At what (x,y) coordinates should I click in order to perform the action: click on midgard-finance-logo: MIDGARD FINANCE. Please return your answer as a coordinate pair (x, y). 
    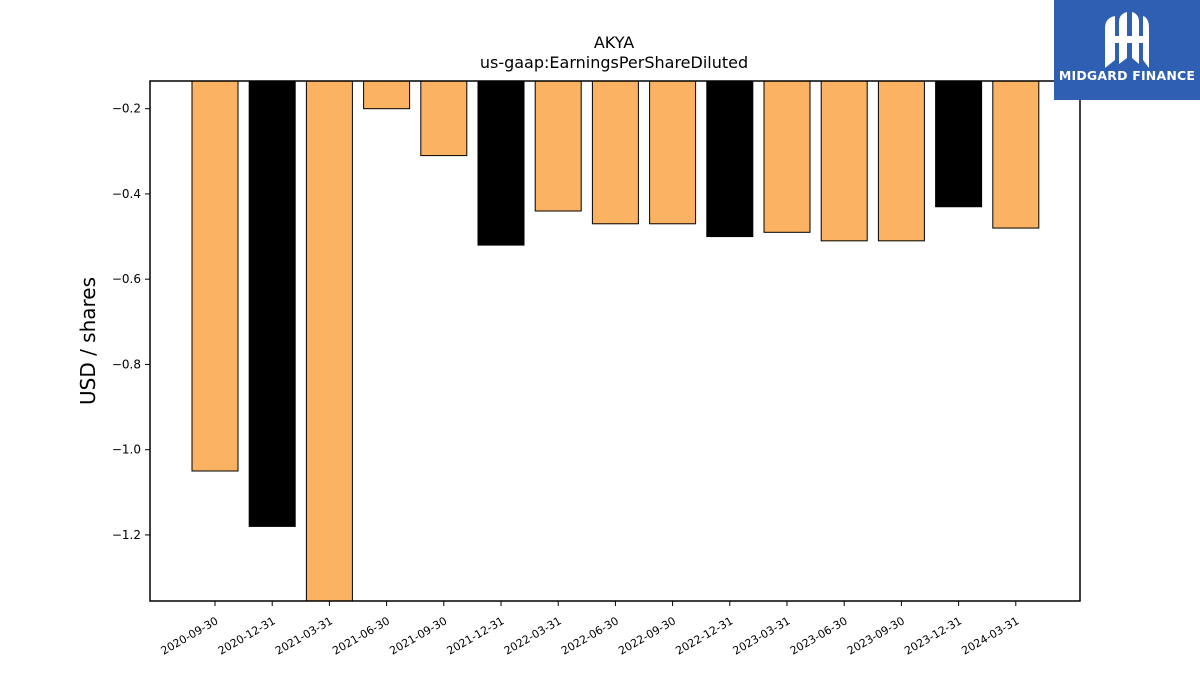
    Looking at the image, I should click on (1127, 50).